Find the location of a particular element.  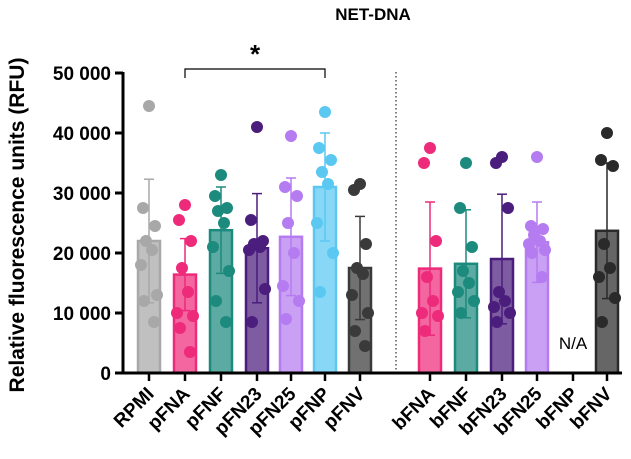

y-tick-label: 40 000 is located at coordinates (82, 134).